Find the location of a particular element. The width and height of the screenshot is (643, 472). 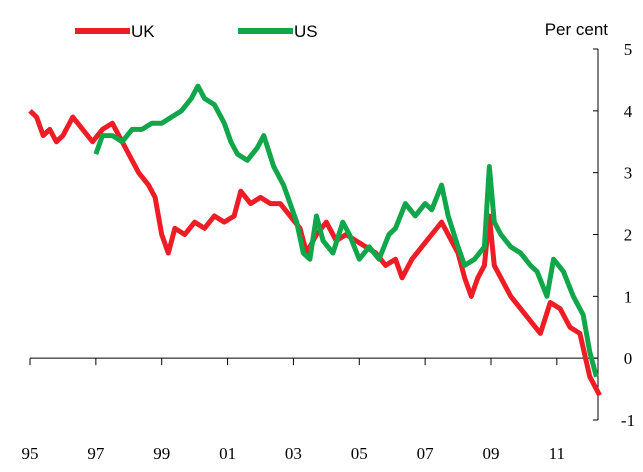

y-tick-label: 4 is located at coordinates (628, 111).